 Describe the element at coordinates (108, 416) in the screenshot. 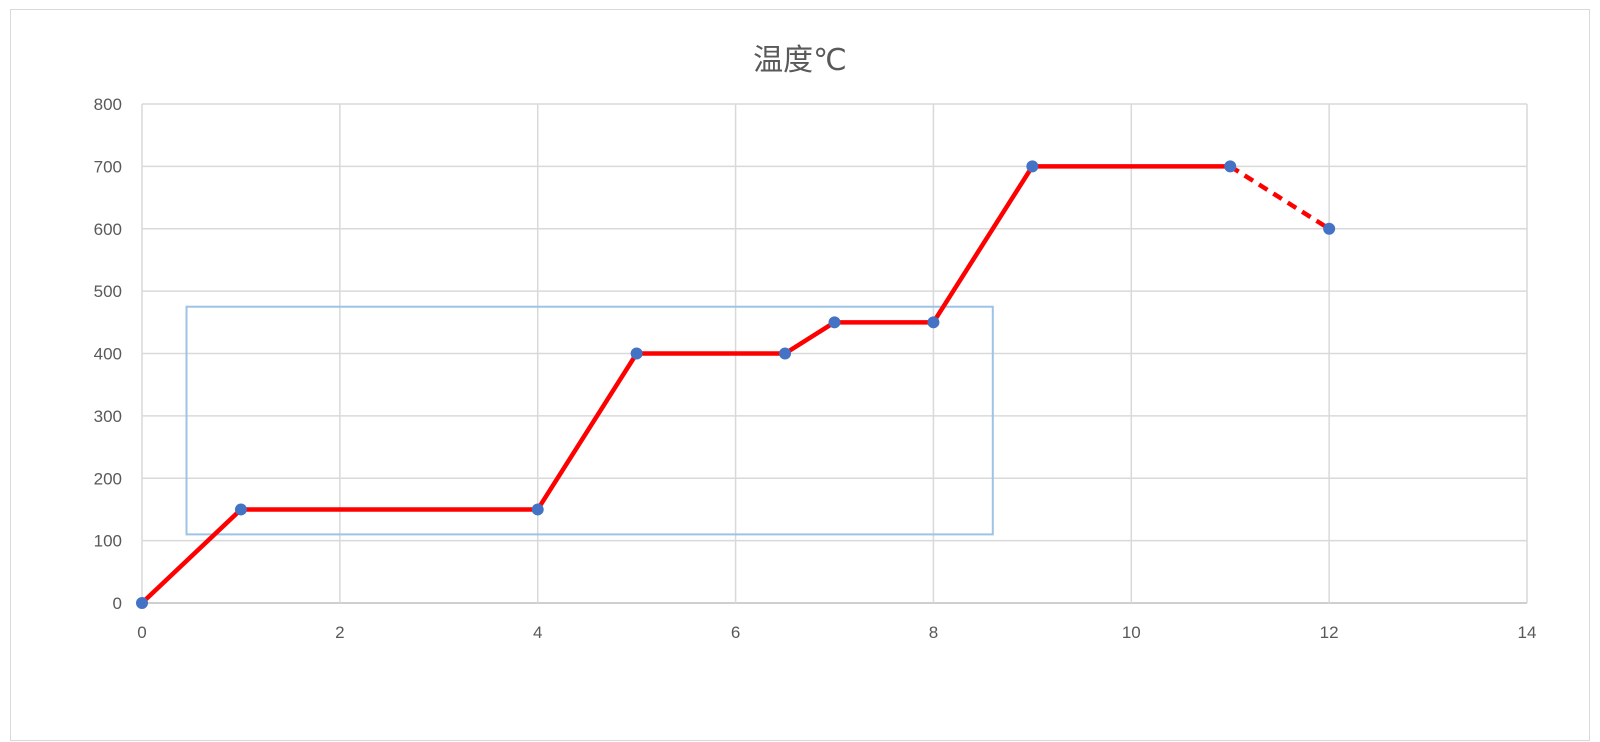

I see `y-tick-label: 300` at that location.